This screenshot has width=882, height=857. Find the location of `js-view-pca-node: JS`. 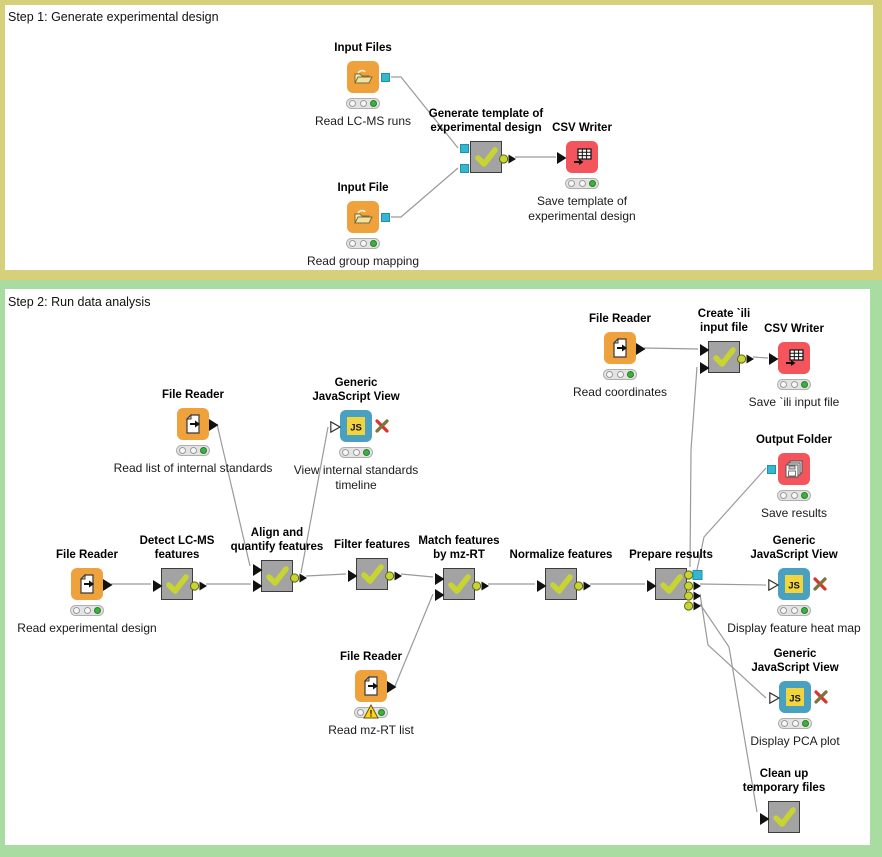

js-view-pca-node: JS is located at coordinates (798, 697).